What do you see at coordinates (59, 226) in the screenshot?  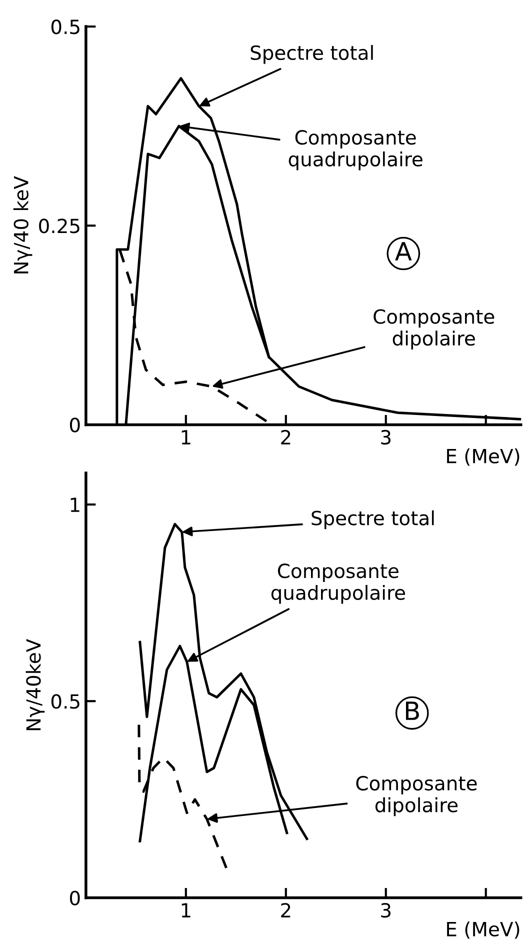 I see `y-tick-label: 0.25` at bounding box center [59, 226].